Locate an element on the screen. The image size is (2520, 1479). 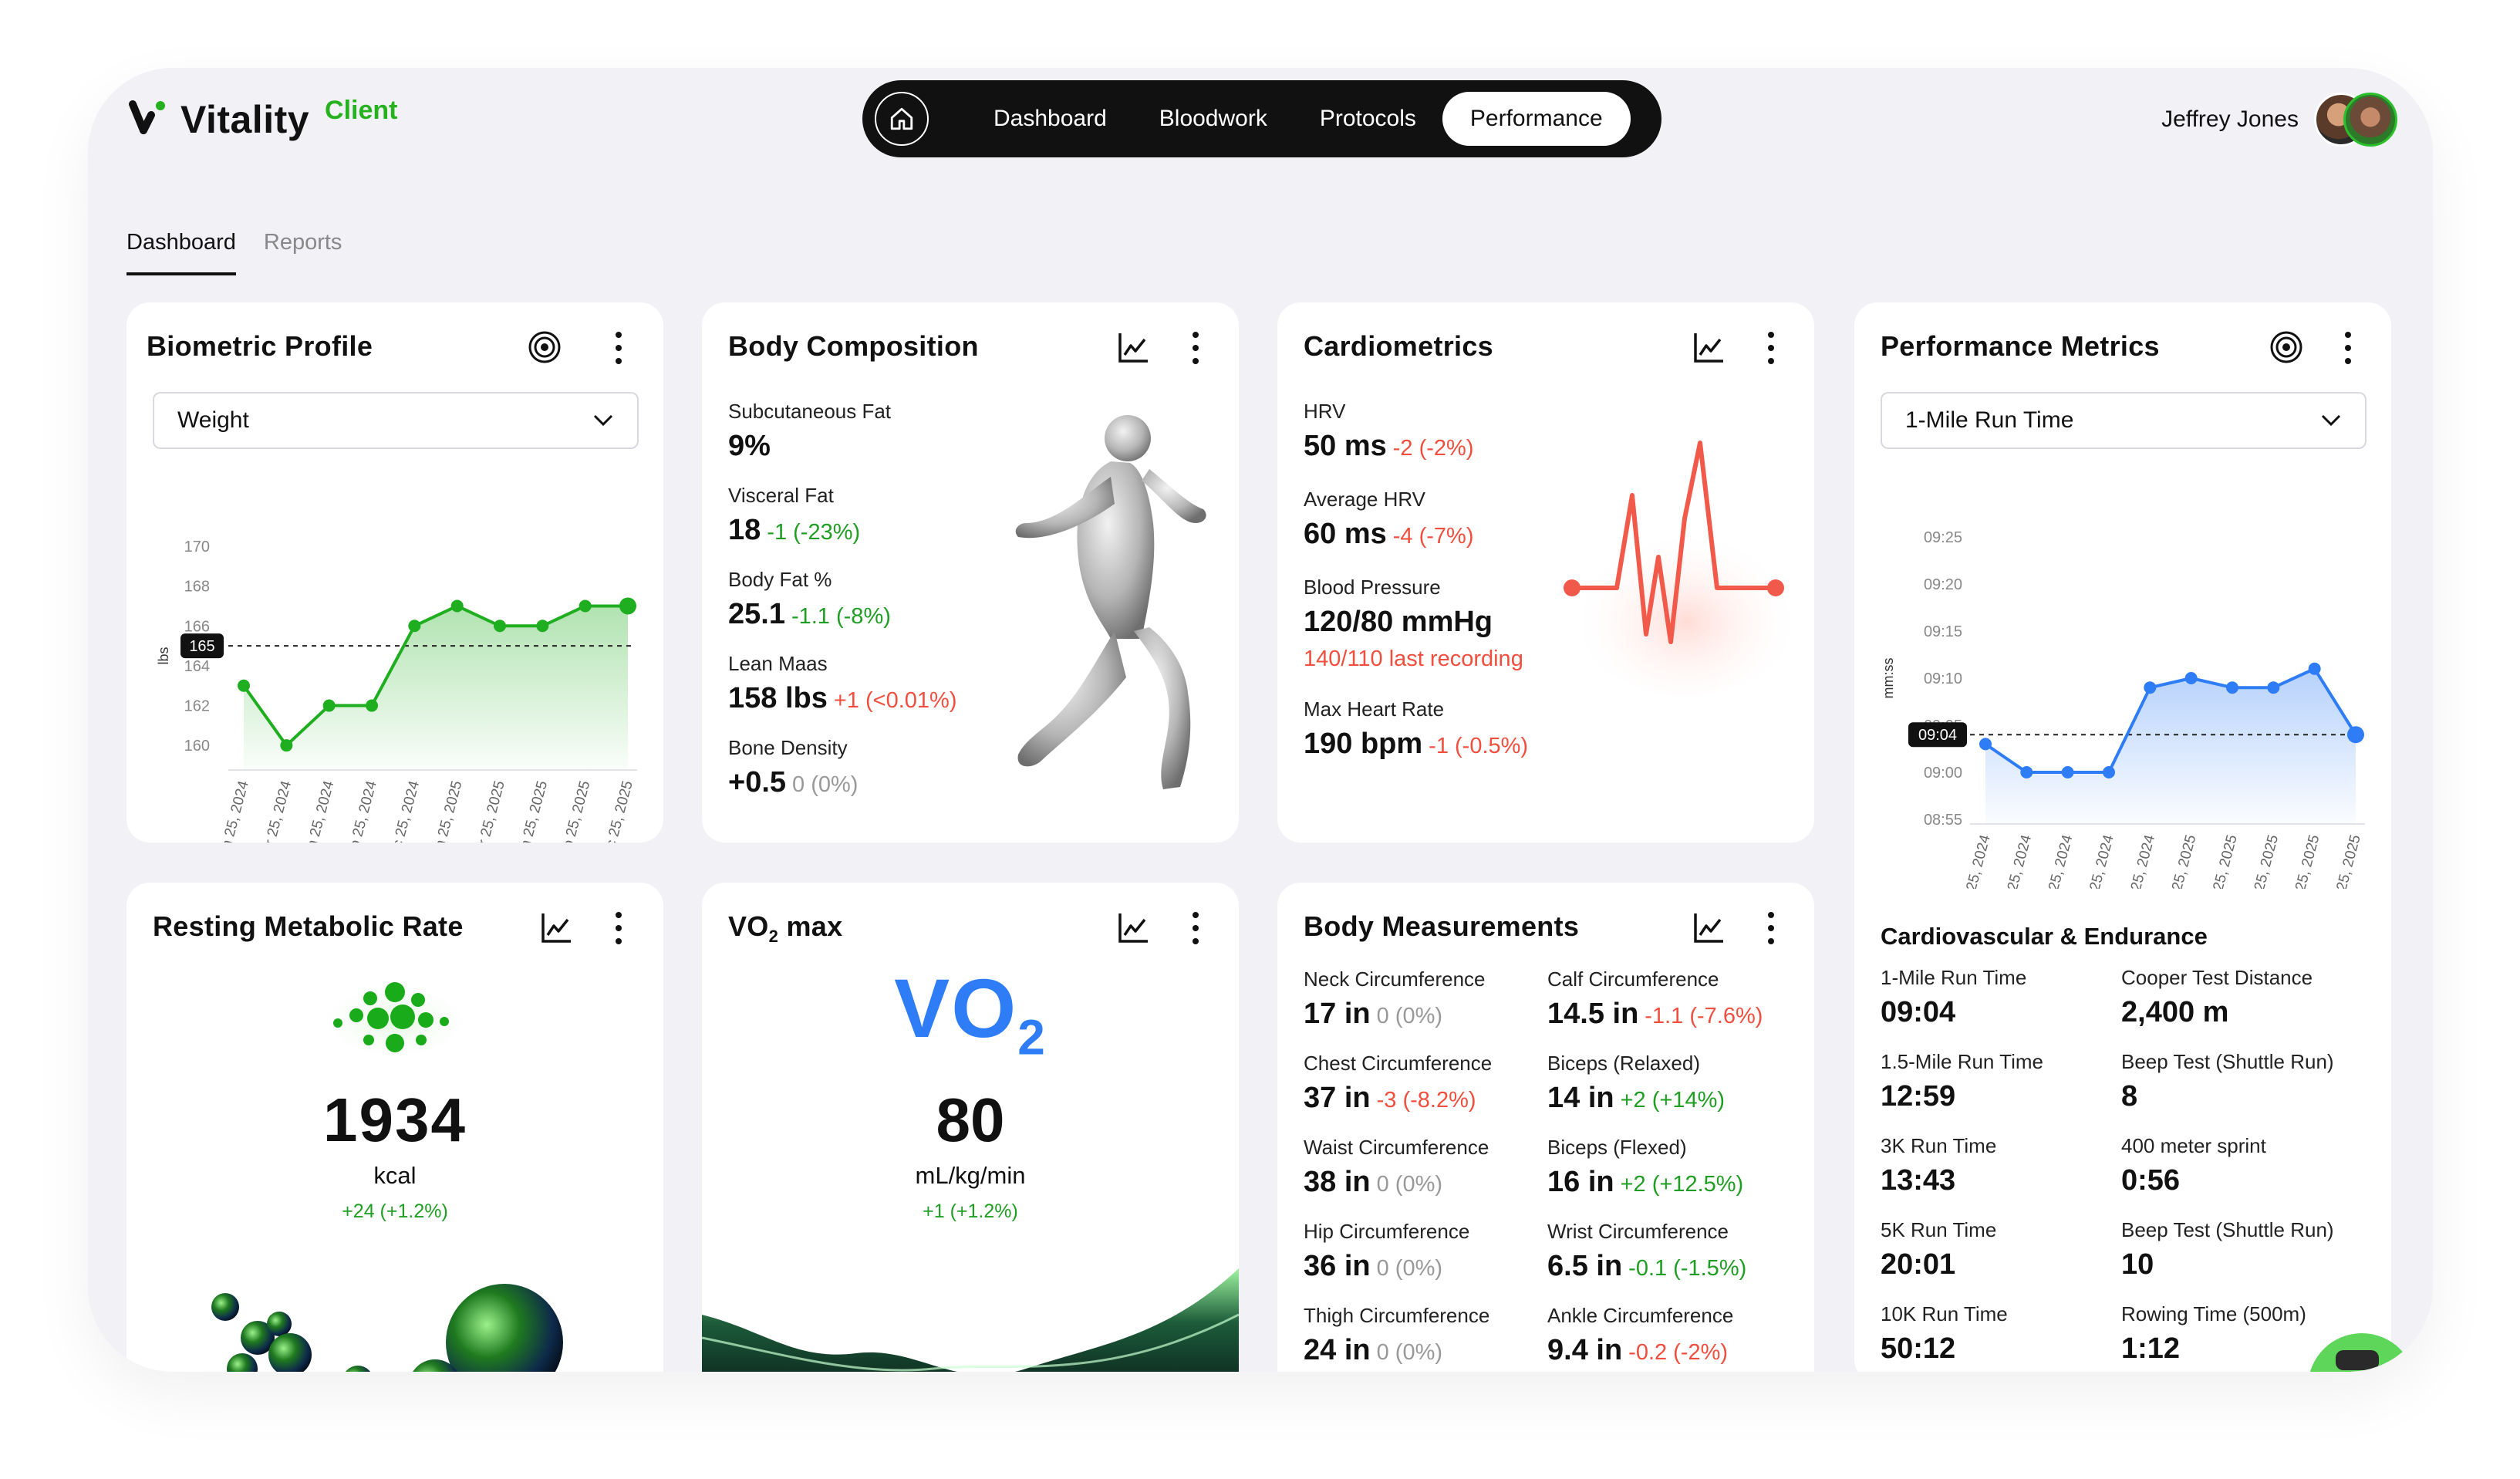
card-title: Resting Metabolic Rate is located at coordinates (308, 926).